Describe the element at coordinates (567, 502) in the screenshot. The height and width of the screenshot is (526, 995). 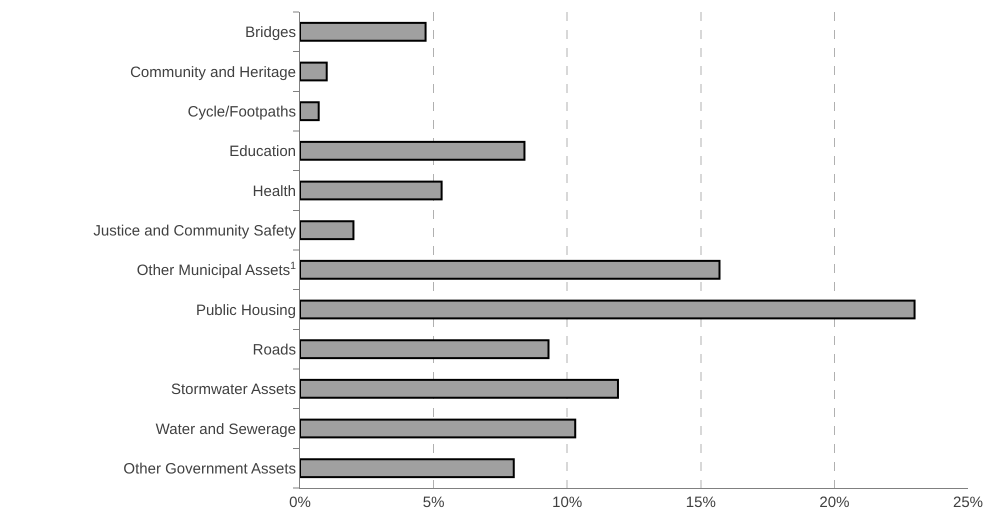
I see `x-tick-label: 10%` at that location.